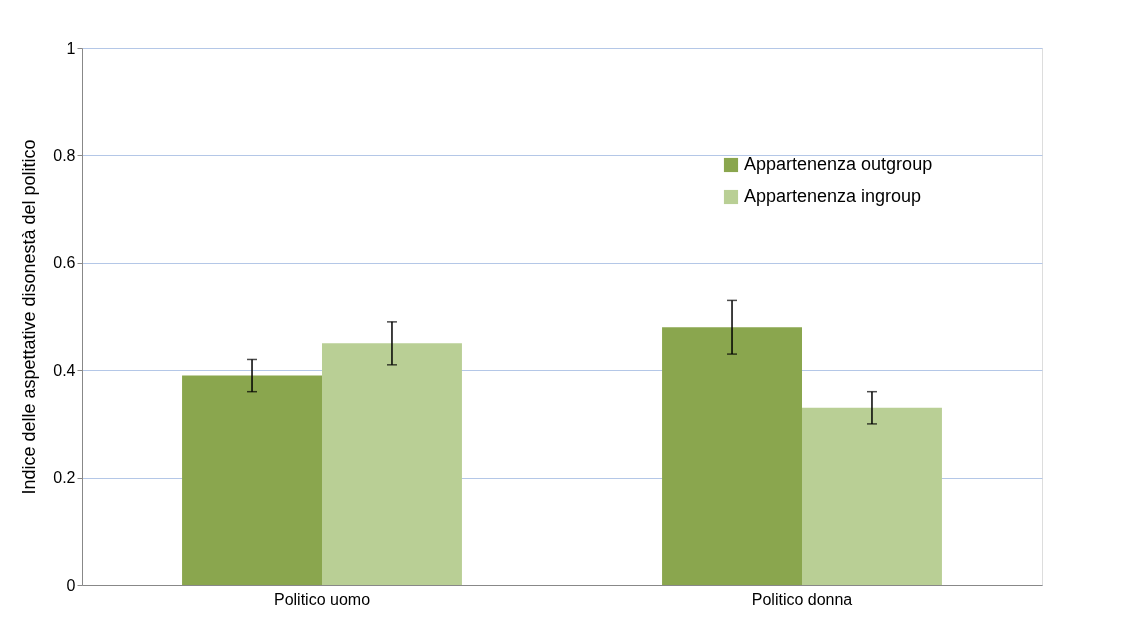 The image size is (1124, 632). Describe the element at coordinates (64, 263) in the screenshot. I see `y-tick-label: 0.6` at that location.